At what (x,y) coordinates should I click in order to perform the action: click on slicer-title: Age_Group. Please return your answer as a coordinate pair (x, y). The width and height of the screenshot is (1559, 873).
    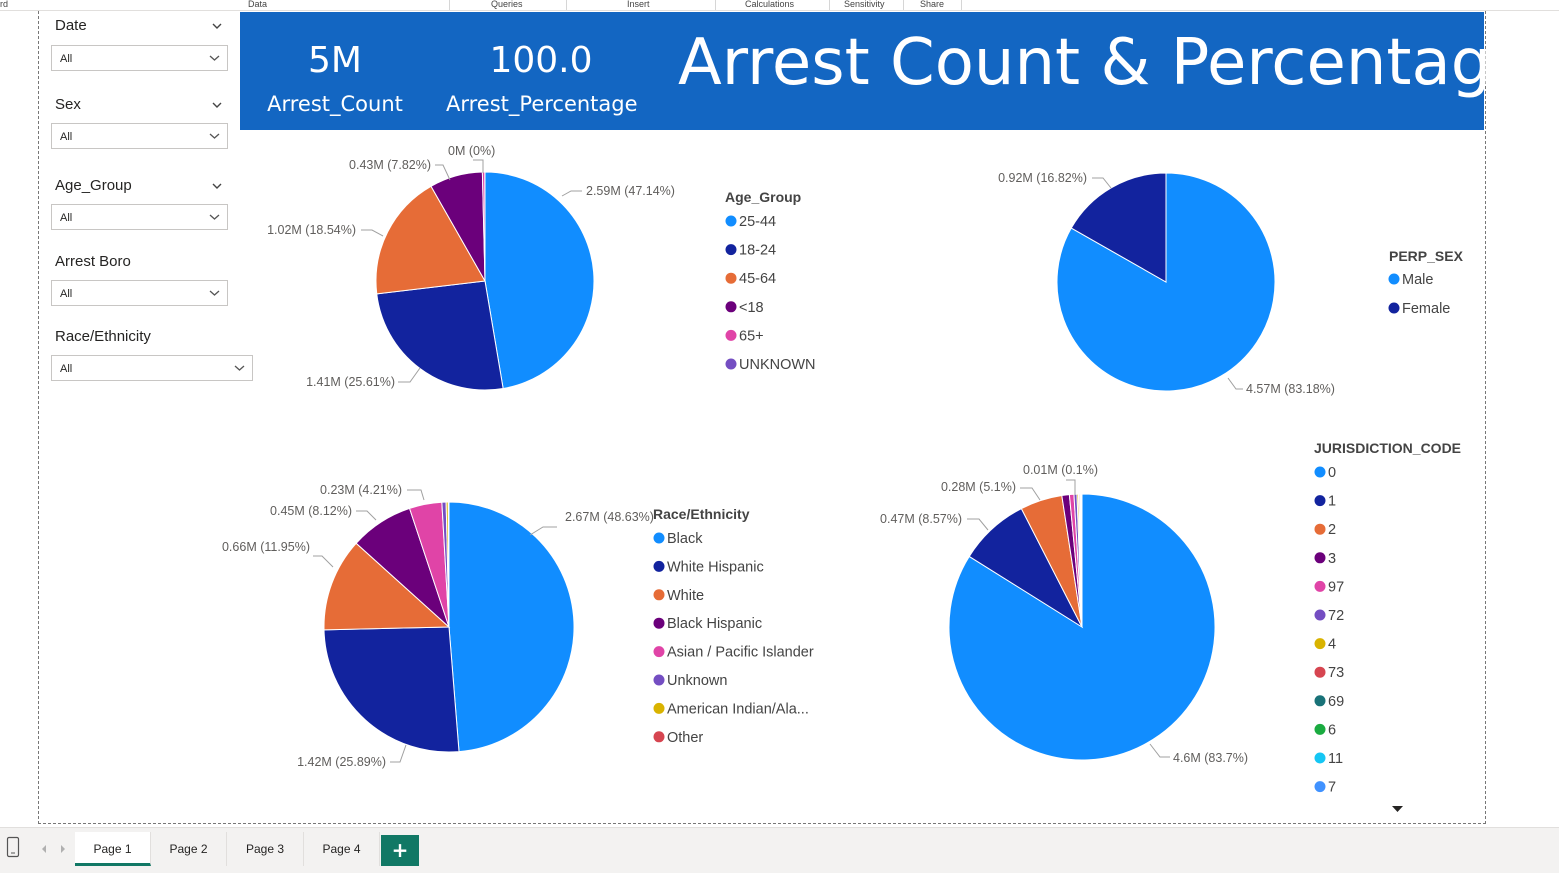
    Looking at the image, I should click on (93, 185).